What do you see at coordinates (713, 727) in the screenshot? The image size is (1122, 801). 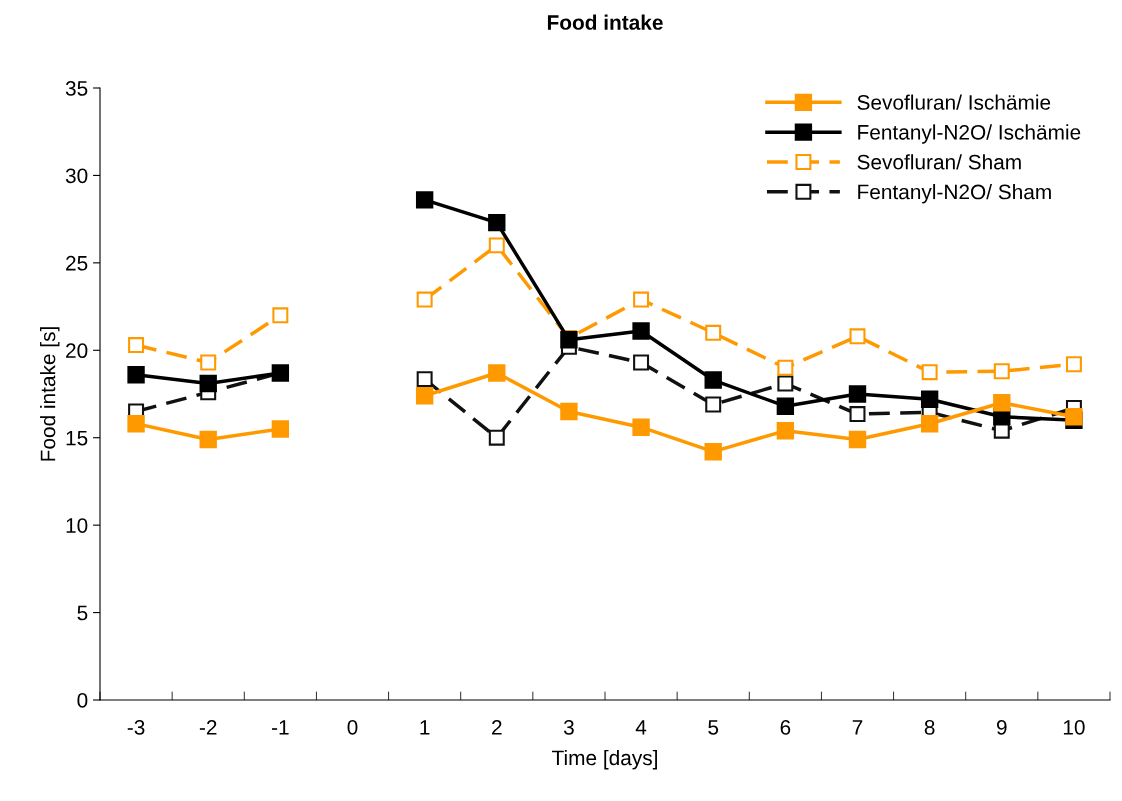 I see `x-tick-label: 5` at bounding box center [713, 727].